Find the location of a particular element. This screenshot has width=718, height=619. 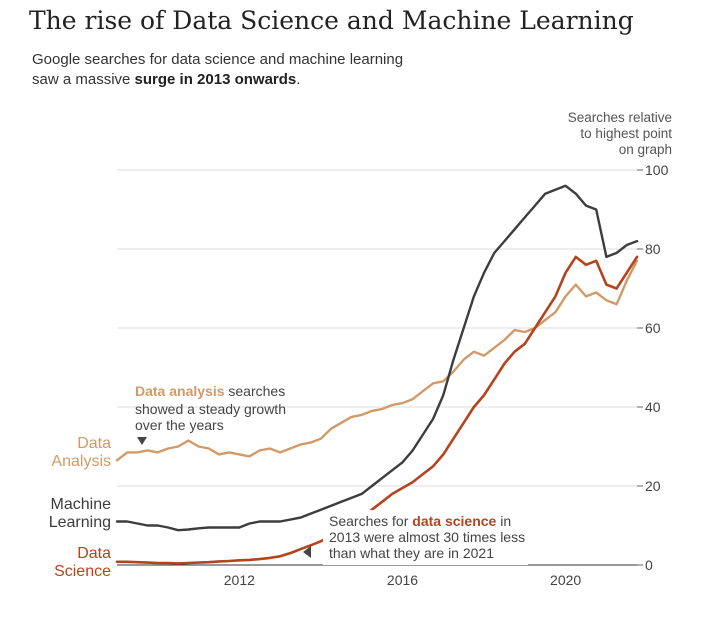

y-tick-label-40: 40 is located at coordinates (653, 407).